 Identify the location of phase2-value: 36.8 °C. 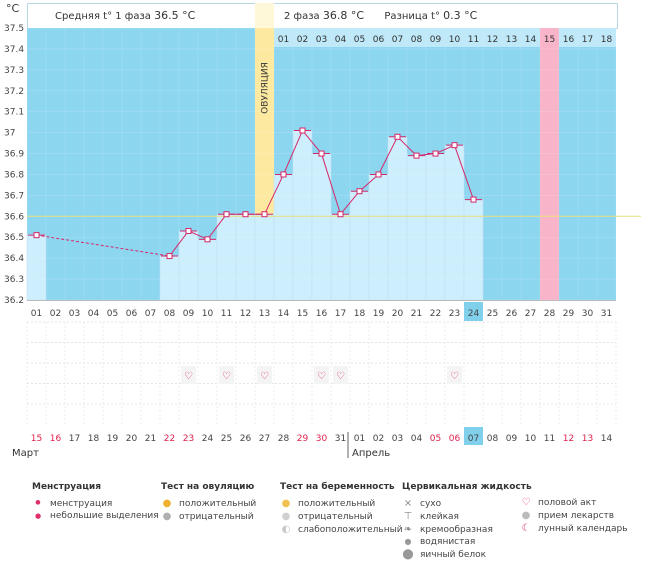
(343, 15).